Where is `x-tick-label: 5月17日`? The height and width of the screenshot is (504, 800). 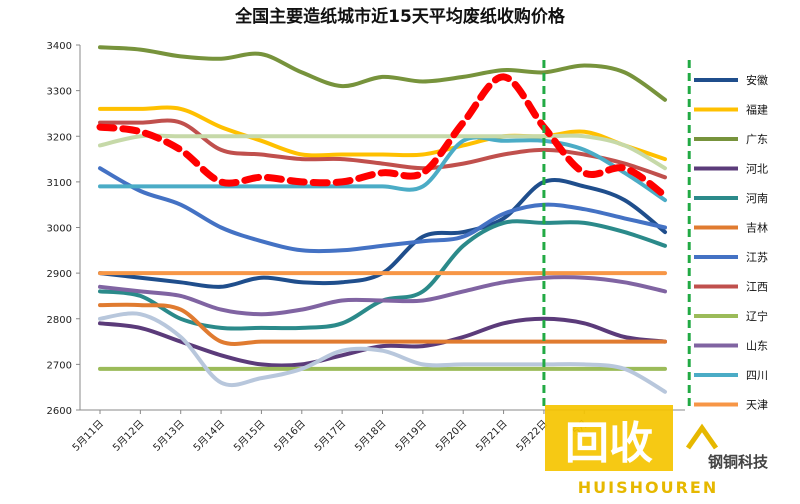
x-tick-label: 5月17日 is located at coordinates (330, 436).